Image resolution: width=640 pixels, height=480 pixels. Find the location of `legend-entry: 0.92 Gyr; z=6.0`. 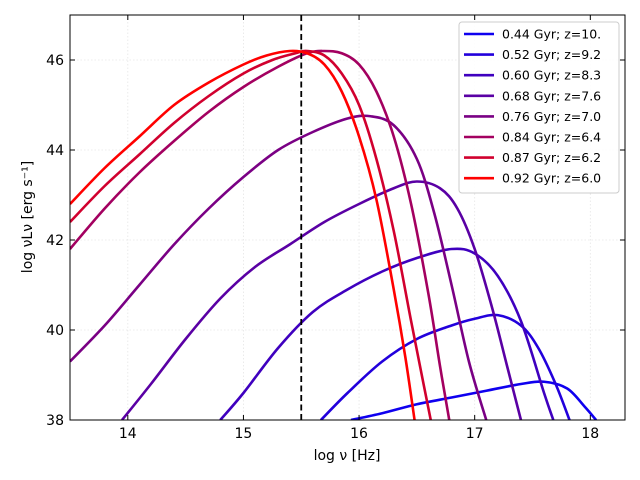

legend-entry: 0.92 Gyr; z=6.0 is located at coordinates (551, 178).